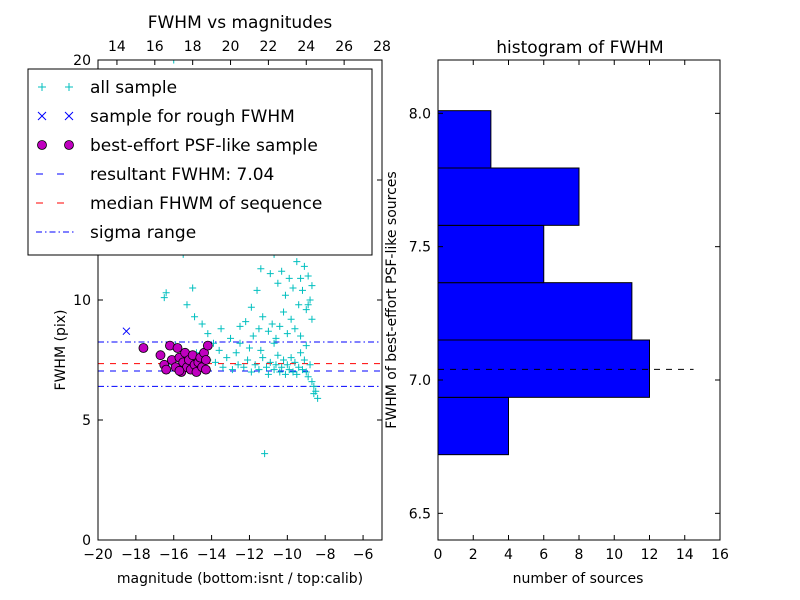  Describe the element at coordinates (240, 23) in the screenshot. I see `scatter-title: FWHM vs magnitudes` at that location.